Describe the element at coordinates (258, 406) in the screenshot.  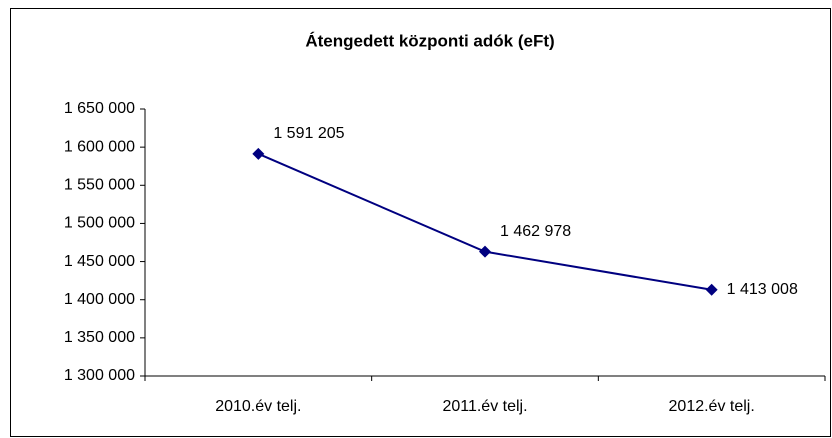
I see `x-tick-label: 2010.év telj.` at that location.